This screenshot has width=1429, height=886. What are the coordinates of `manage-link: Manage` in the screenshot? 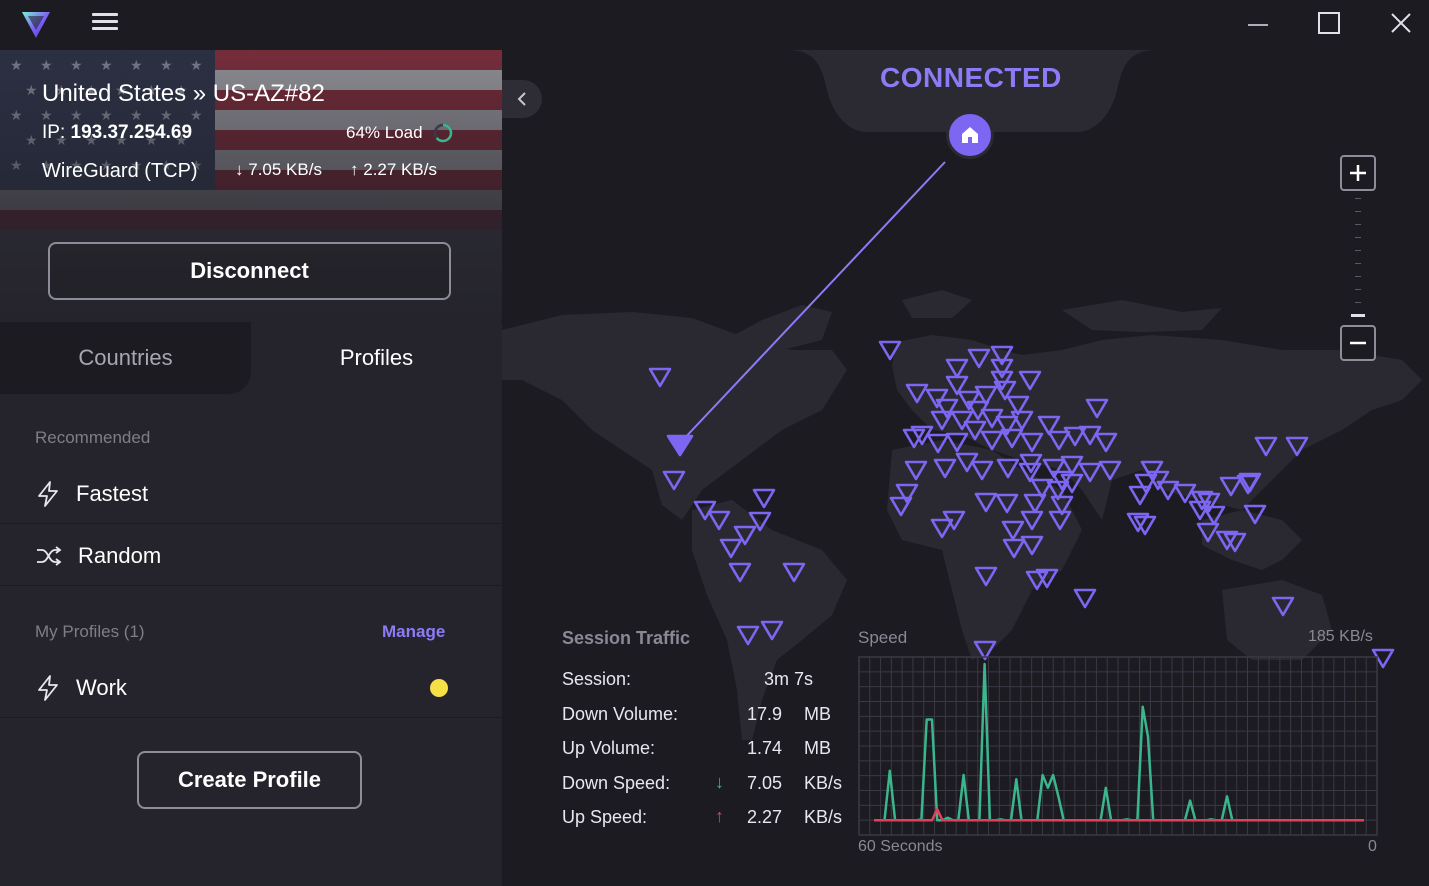 It's located at (414, 631).